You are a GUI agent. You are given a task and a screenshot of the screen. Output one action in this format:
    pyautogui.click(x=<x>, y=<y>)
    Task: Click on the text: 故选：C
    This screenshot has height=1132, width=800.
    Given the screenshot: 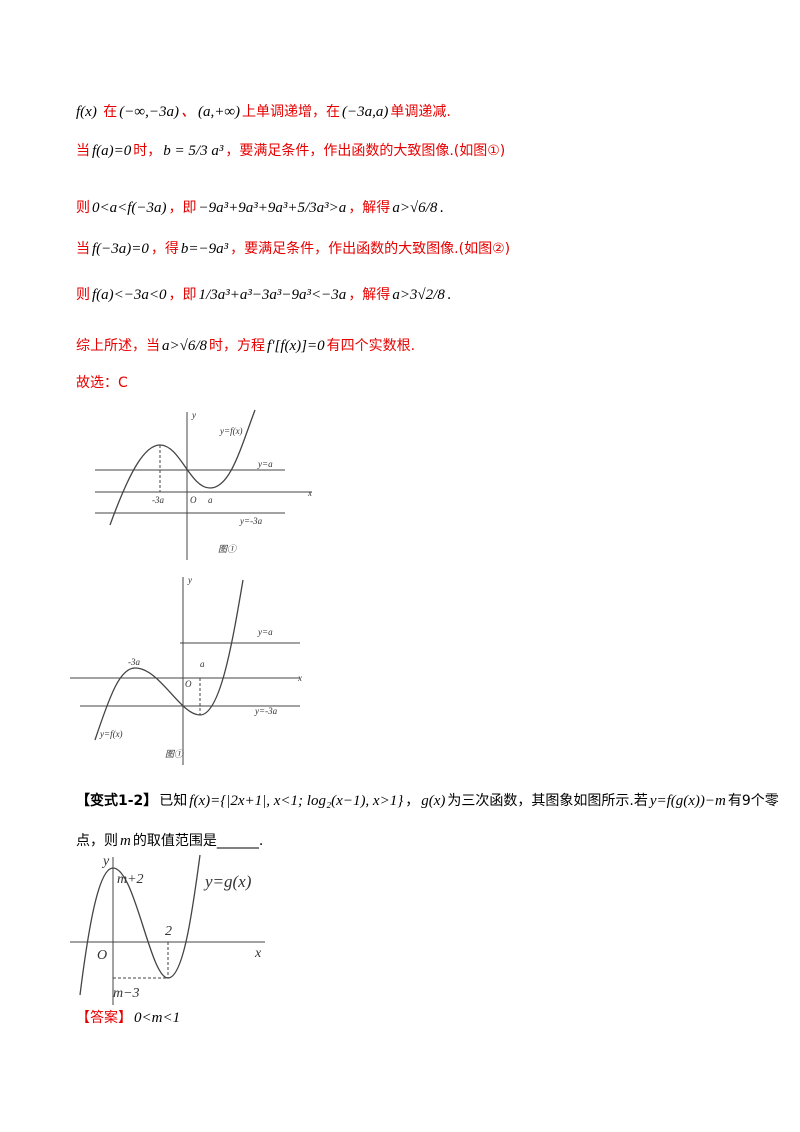 What is the action you would take?
    pyautogui.click(x=102, y=383)
    